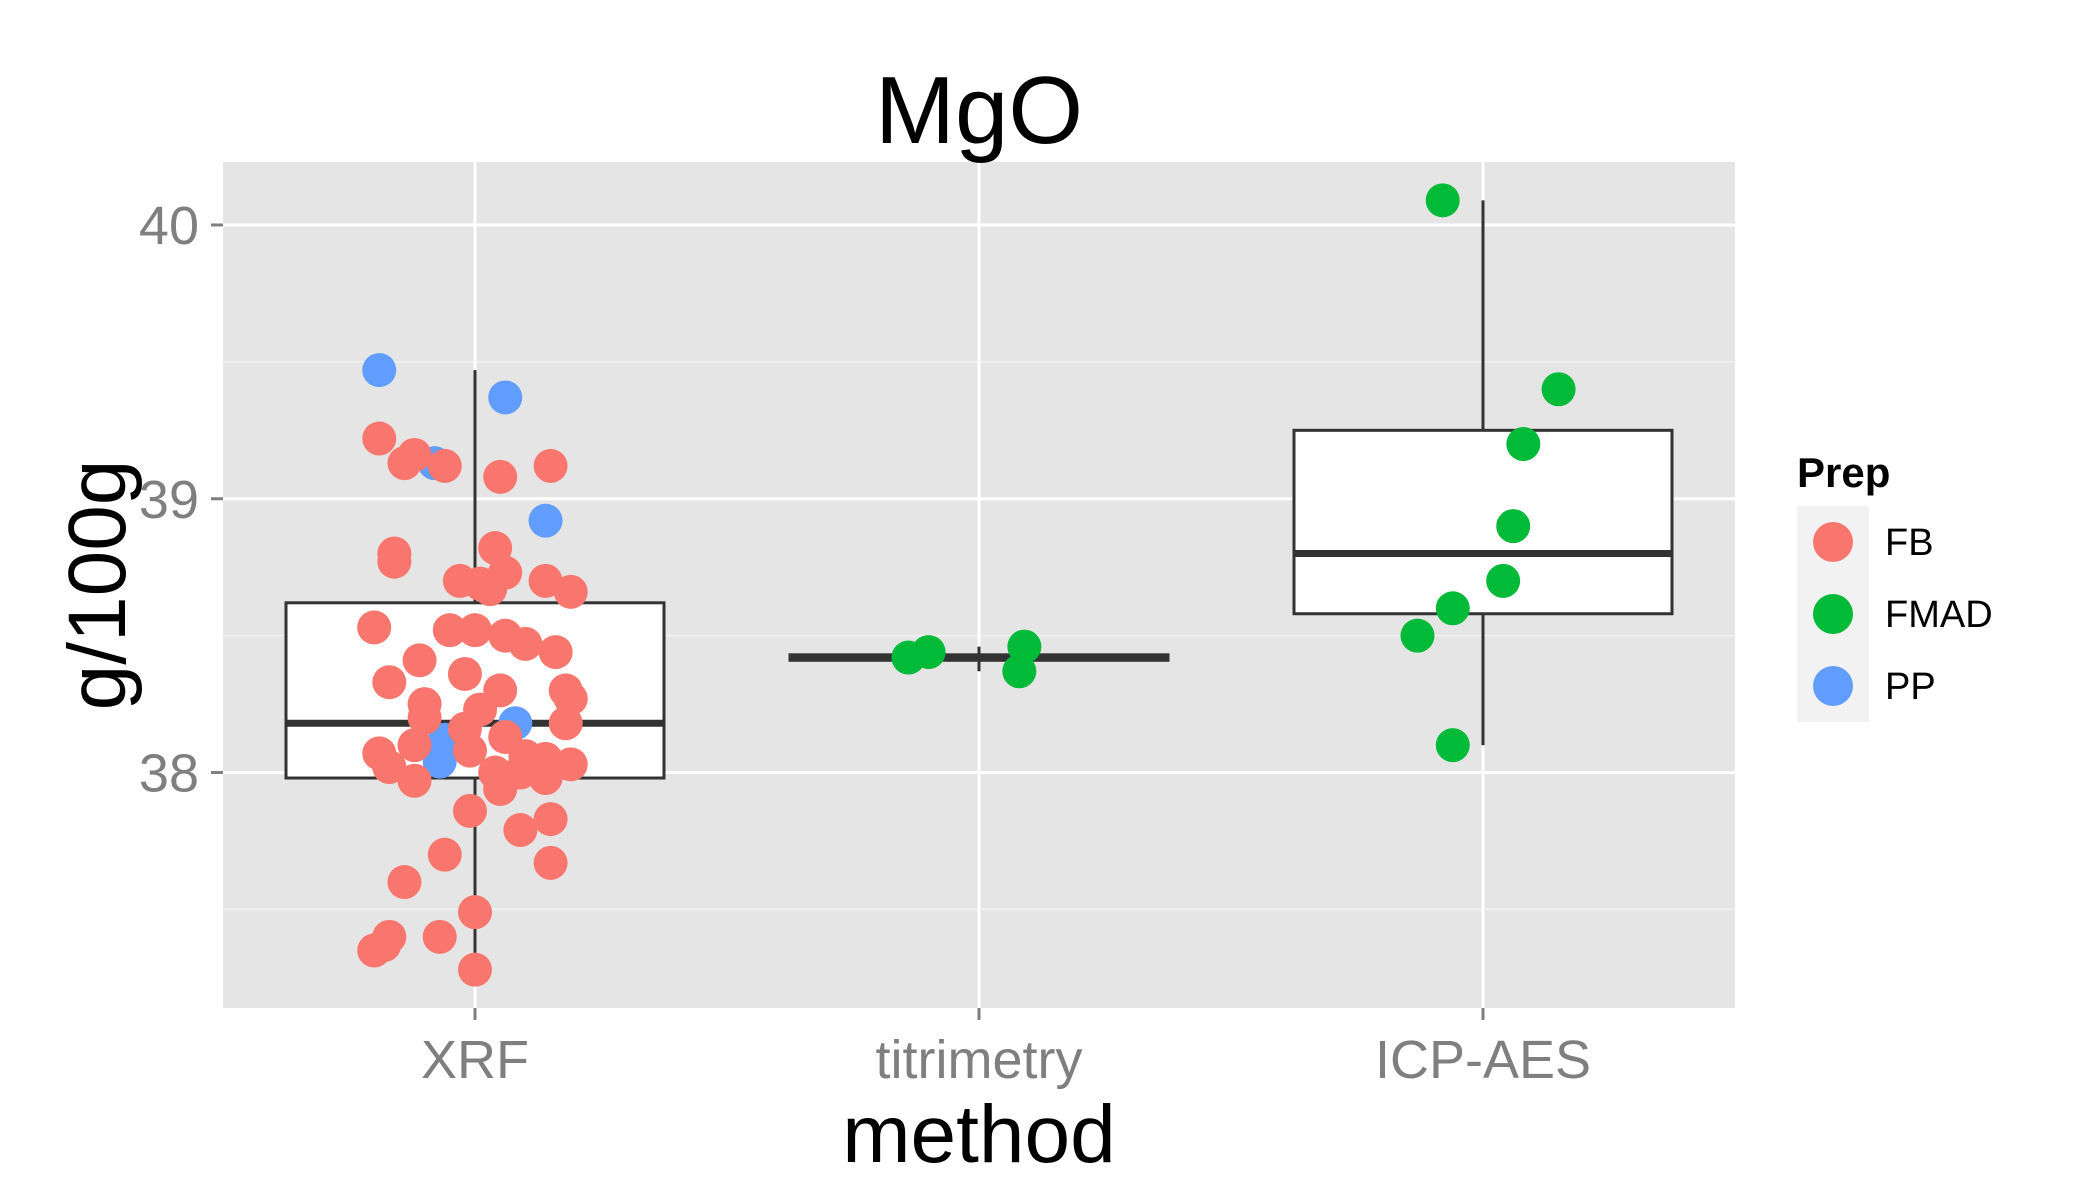 The image size is (2100, 1200). Describe the element at coordinates (169, 774) in the screenshot. I see `y-tick-label: 38` at that location.